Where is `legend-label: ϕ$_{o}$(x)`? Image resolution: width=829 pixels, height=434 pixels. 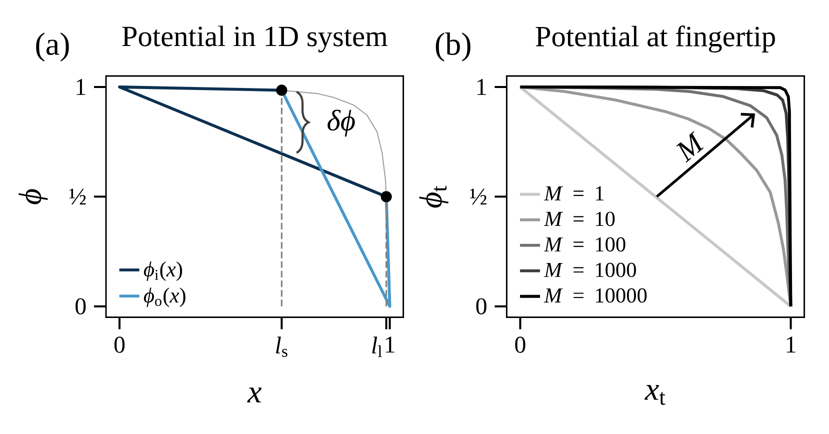 legend-label: ϕ$_{o}$(x) is located at coordinates (165, 297).